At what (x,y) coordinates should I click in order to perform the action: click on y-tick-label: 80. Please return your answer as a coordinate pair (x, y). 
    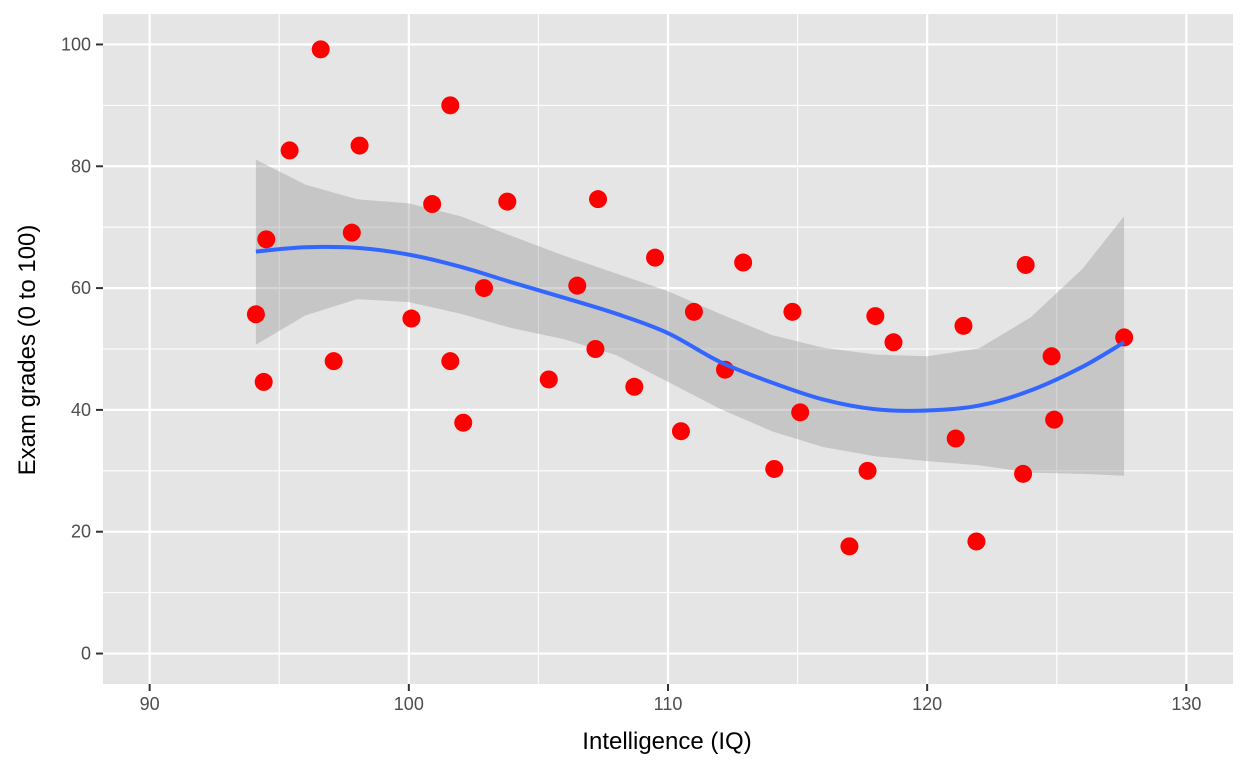
    Looking at the image, I should click on (81, 166).